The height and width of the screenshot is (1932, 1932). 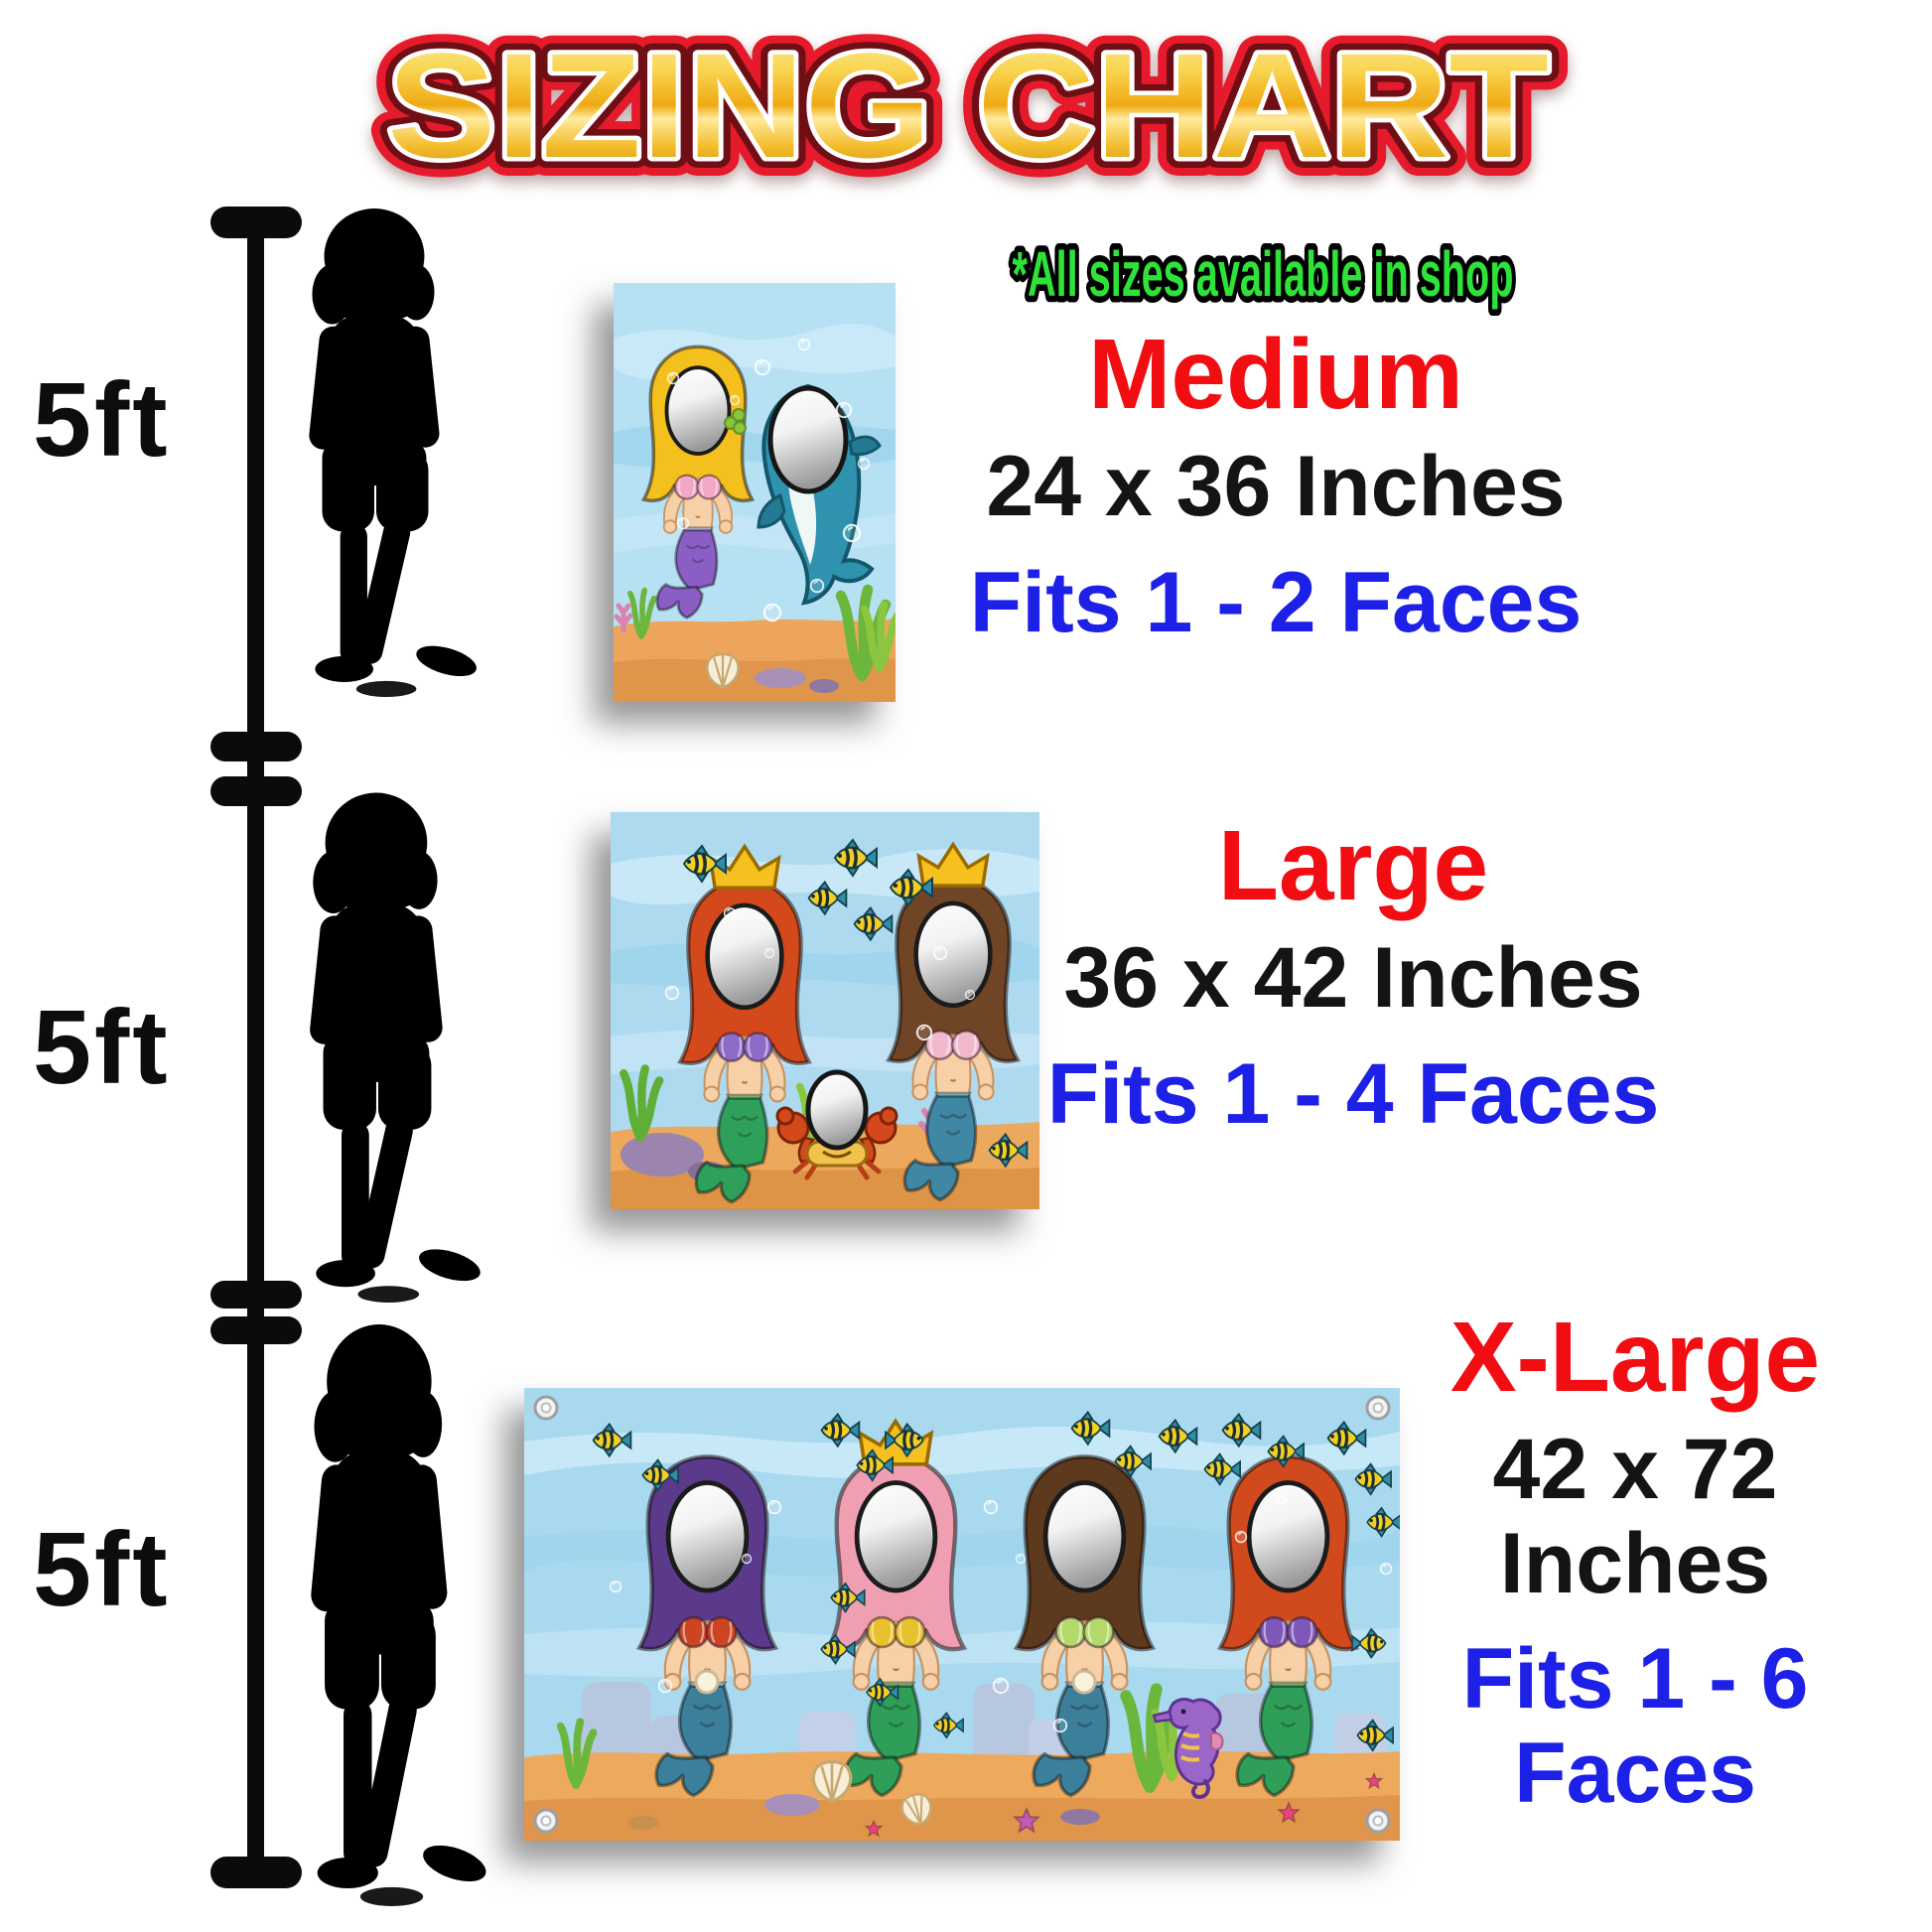 I want to click on size-info-large: Large 36 x 42 Inches Fits 1 - 4 Faces, so click(x=1353, y=978).